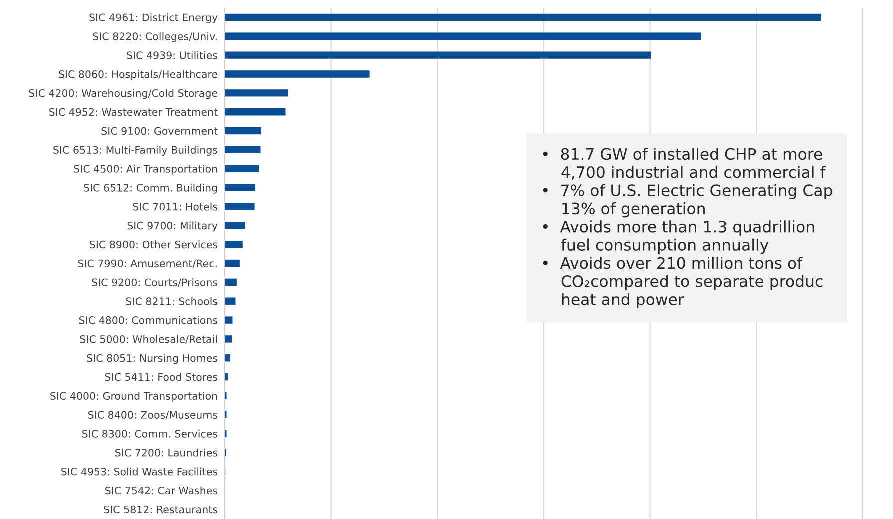 The image size is (893, 519). What do you see at coordinates (155, 37) in the screenshot?
I see `y-tick-label: SIC 8220: Colleges/Univ.` at bounding box center [155, 37].